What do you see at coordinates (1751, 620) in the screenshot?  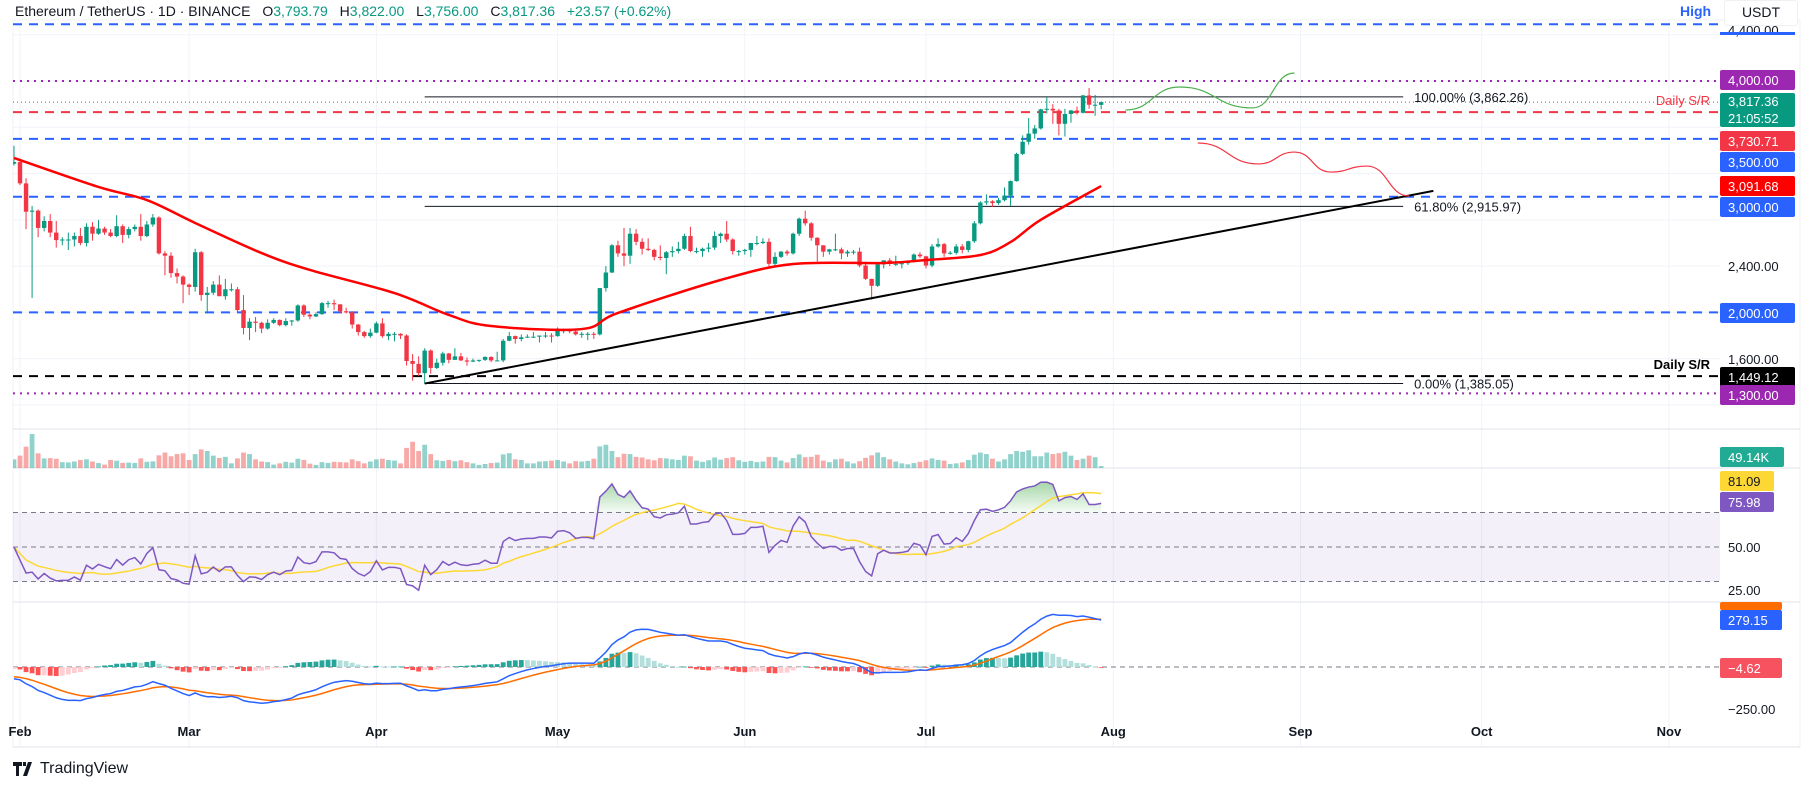 I see `axis-price-label: 279.15` at bounding box center [1751, 620].